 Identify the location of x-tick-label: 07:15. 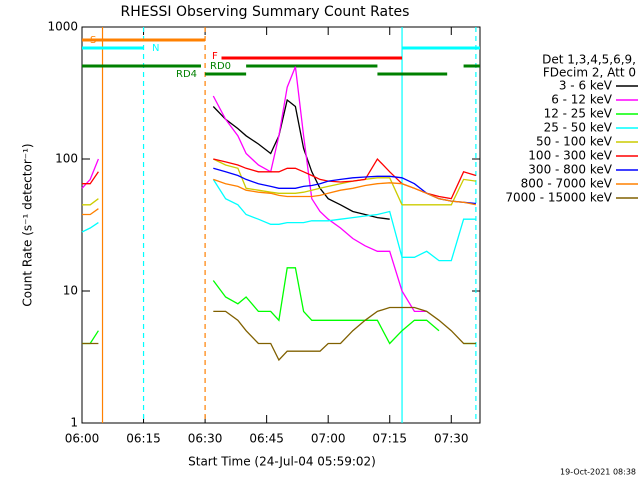
(389, 439).